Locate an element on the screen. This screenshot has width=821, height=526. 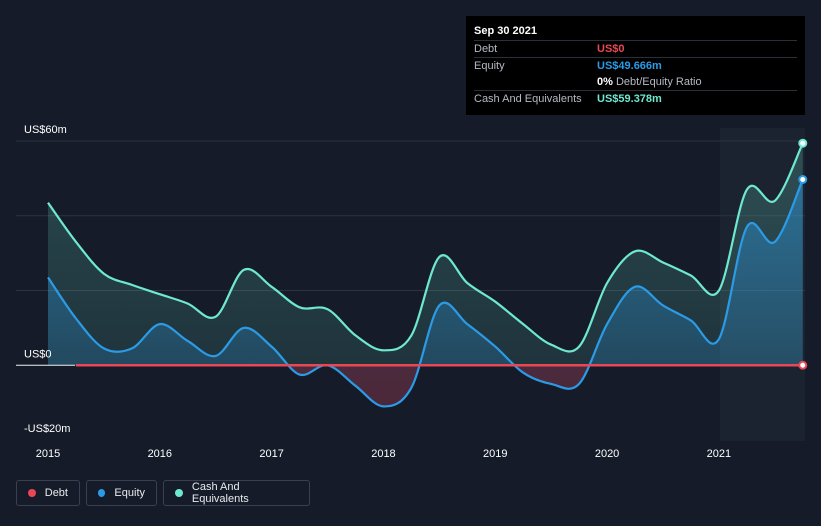
y-tick-label: -US$20m is located at coordinates (47, 429).